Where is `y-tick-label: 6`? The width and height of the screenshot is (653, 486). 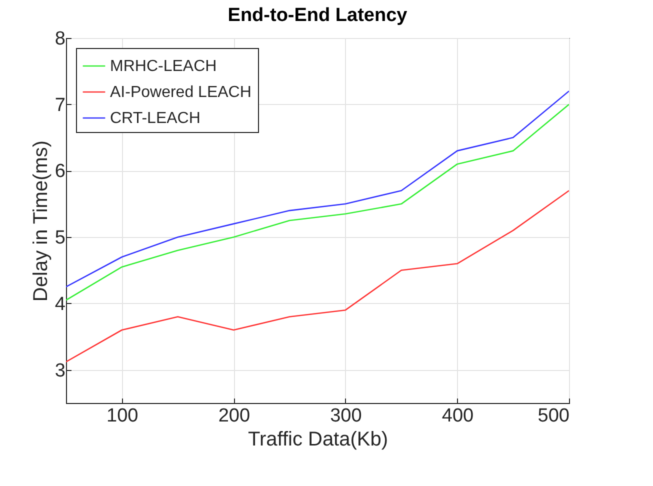
y-tick-label: 6 is located at coordinates (60, 171).